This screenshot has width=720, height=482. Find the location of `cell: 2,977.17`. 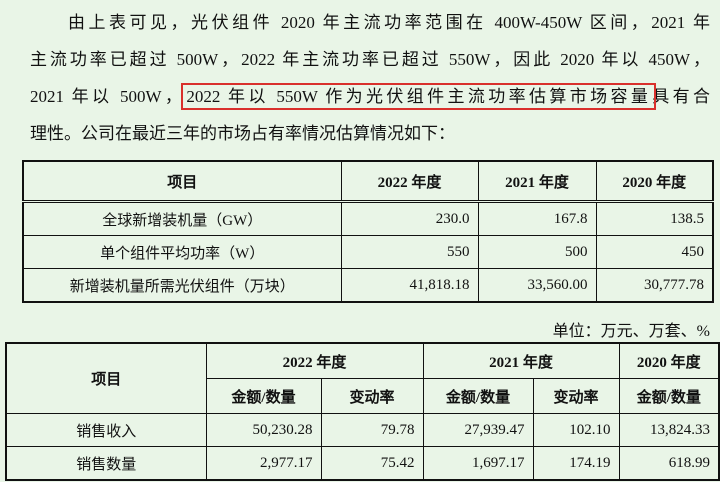

cell: 2,977.17 is located at coordinates (263, 463).